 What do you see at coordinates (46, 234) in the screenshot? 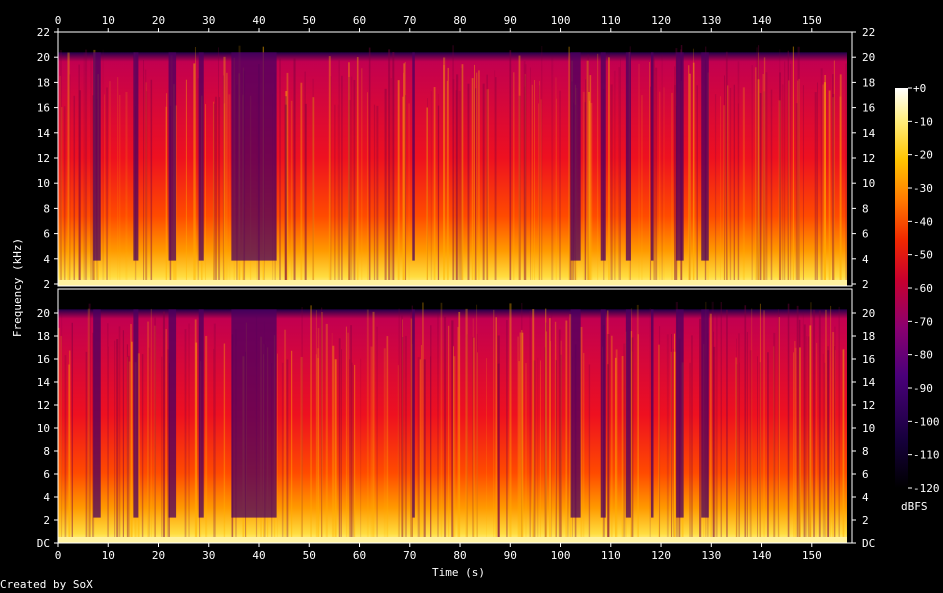
I see `y-tick-label-left: 6` at bounding box center [46, 234].